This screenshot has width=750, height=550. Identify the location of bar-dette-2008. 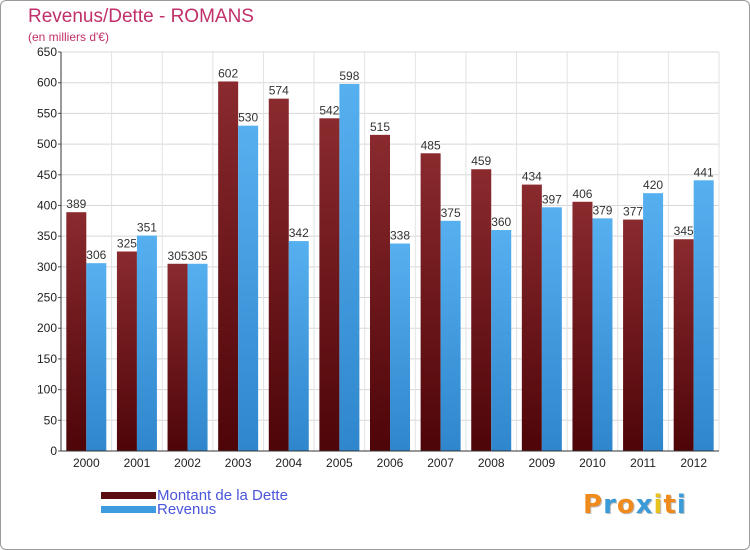
(481, 310).